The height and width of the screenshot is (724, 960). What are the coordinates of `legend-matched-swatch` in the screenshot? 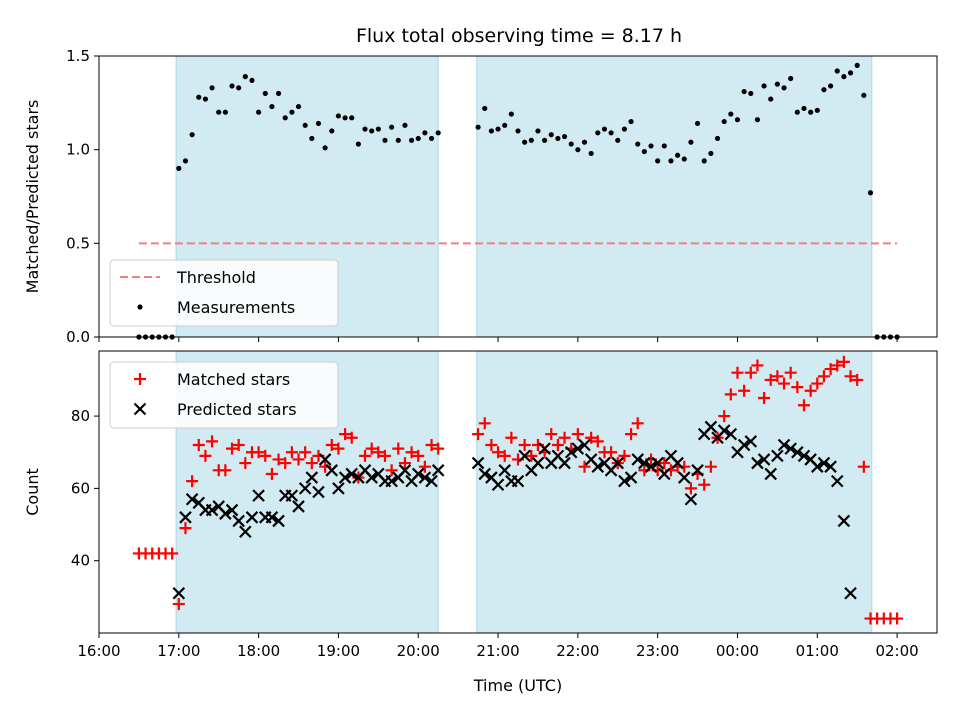 It's located at (140, 379).